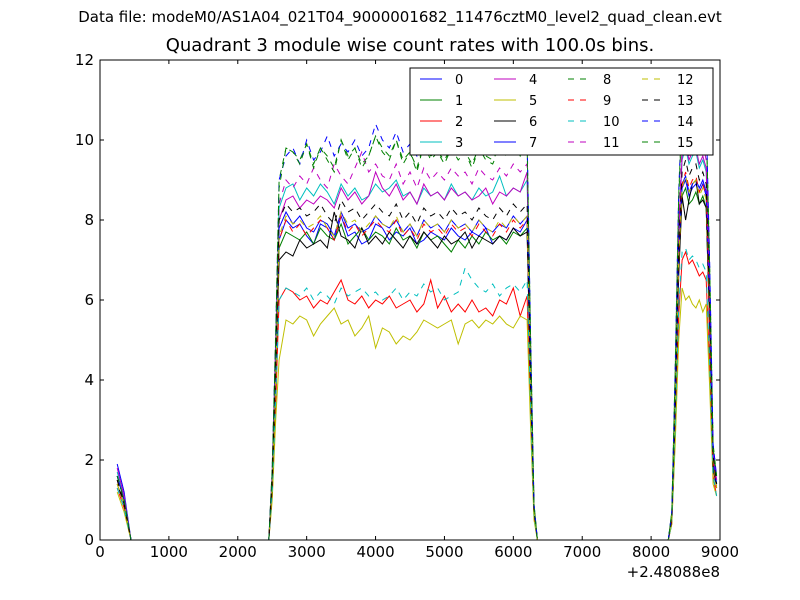 Image resolution: width=800 pixels, height=600 pixels. I want to click on legend-box, so click(561, 111).